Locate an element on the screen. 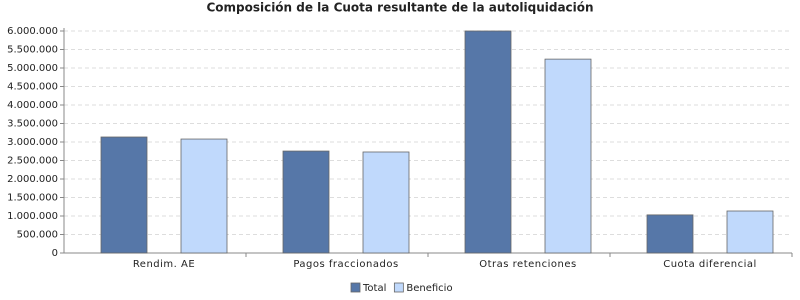 This screenshot has height=300, width=800. y-tick-label: 2.000.000 is located at coordinates (32, 179).